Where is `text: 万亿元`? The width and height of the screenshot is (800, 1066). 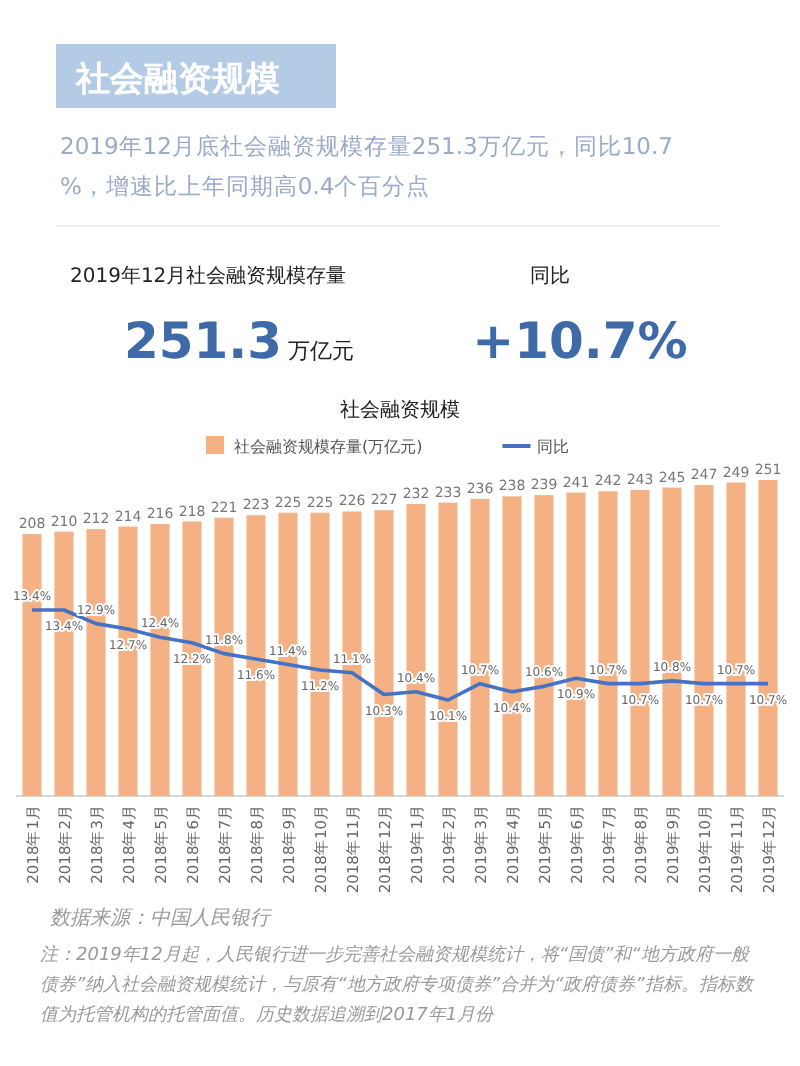 text: 万亿元 is located at coordinates (321, 351).